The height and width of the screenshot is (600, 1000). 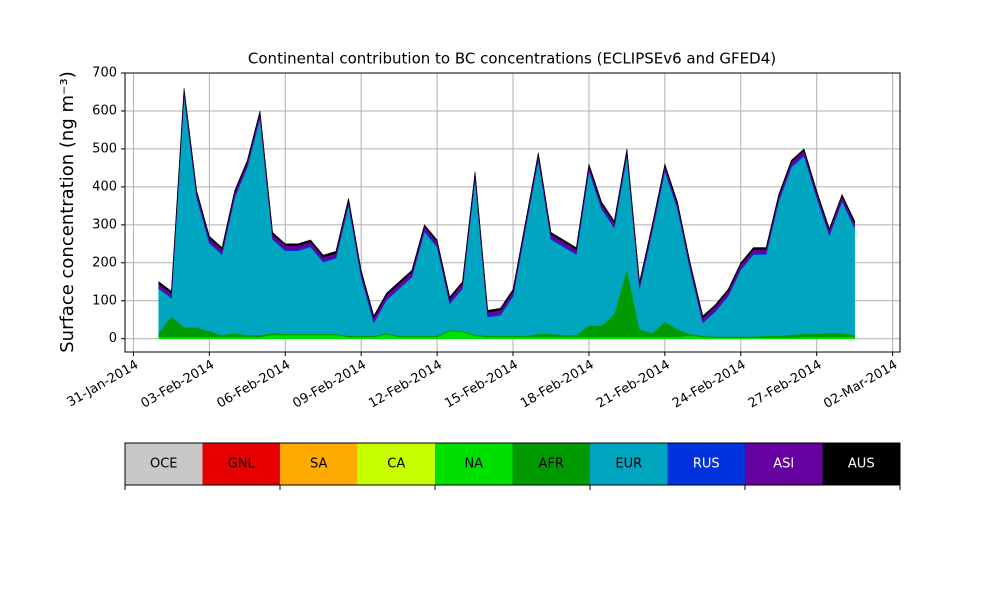 What do you see at coordinates (104, 186) in the screenshot?
I see `y-tick-label: 400` at bounding box center [104, 186].